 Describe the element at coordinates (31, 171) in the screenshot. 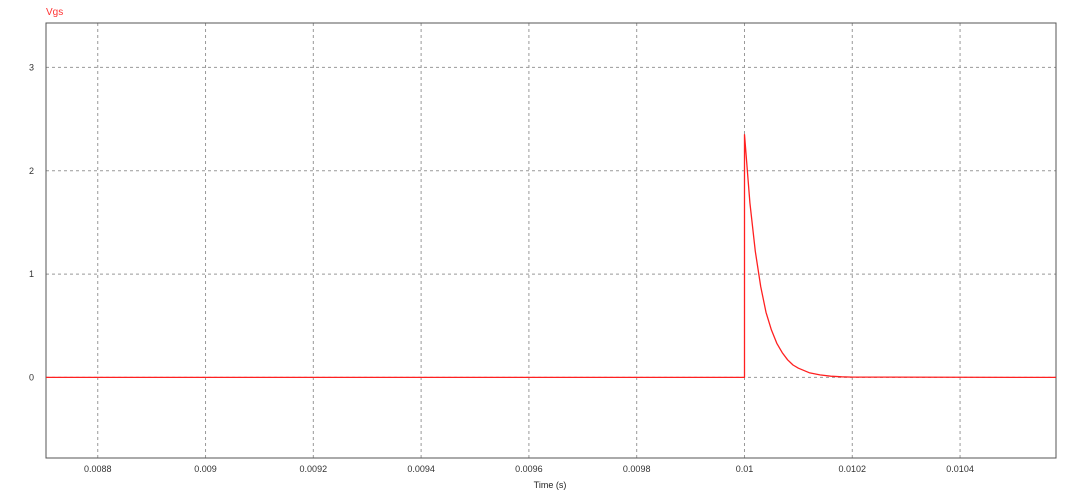

I see `y-tick-label: 2` at that location.